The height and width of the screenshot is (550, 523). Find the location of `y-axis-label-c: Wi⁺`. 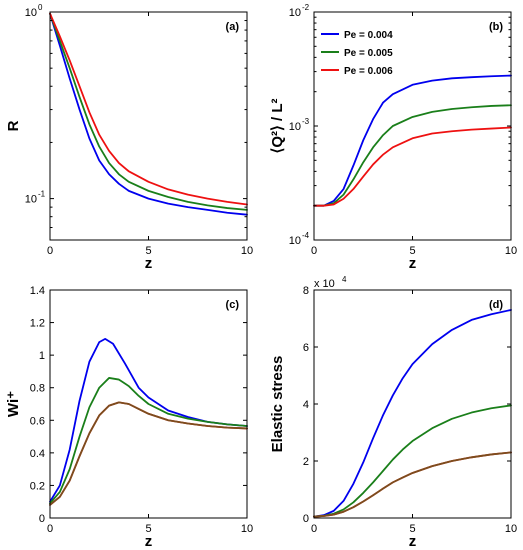

y-axis-label-c: Wi⁺ is located at coordinates (13, 404).